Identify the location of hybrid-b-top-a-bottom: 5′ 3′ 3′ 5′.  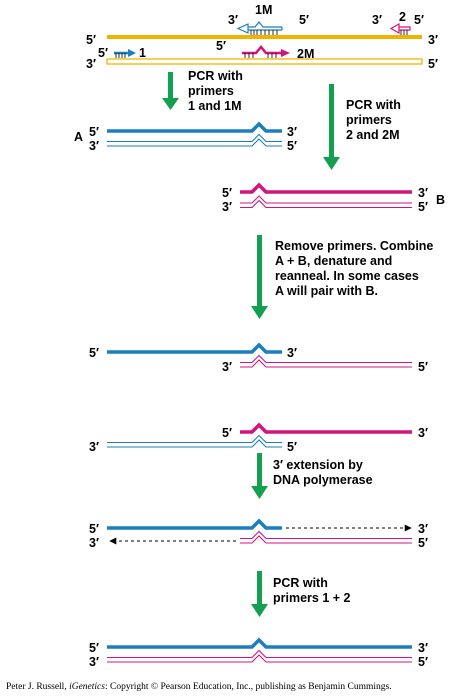
(258, 438).